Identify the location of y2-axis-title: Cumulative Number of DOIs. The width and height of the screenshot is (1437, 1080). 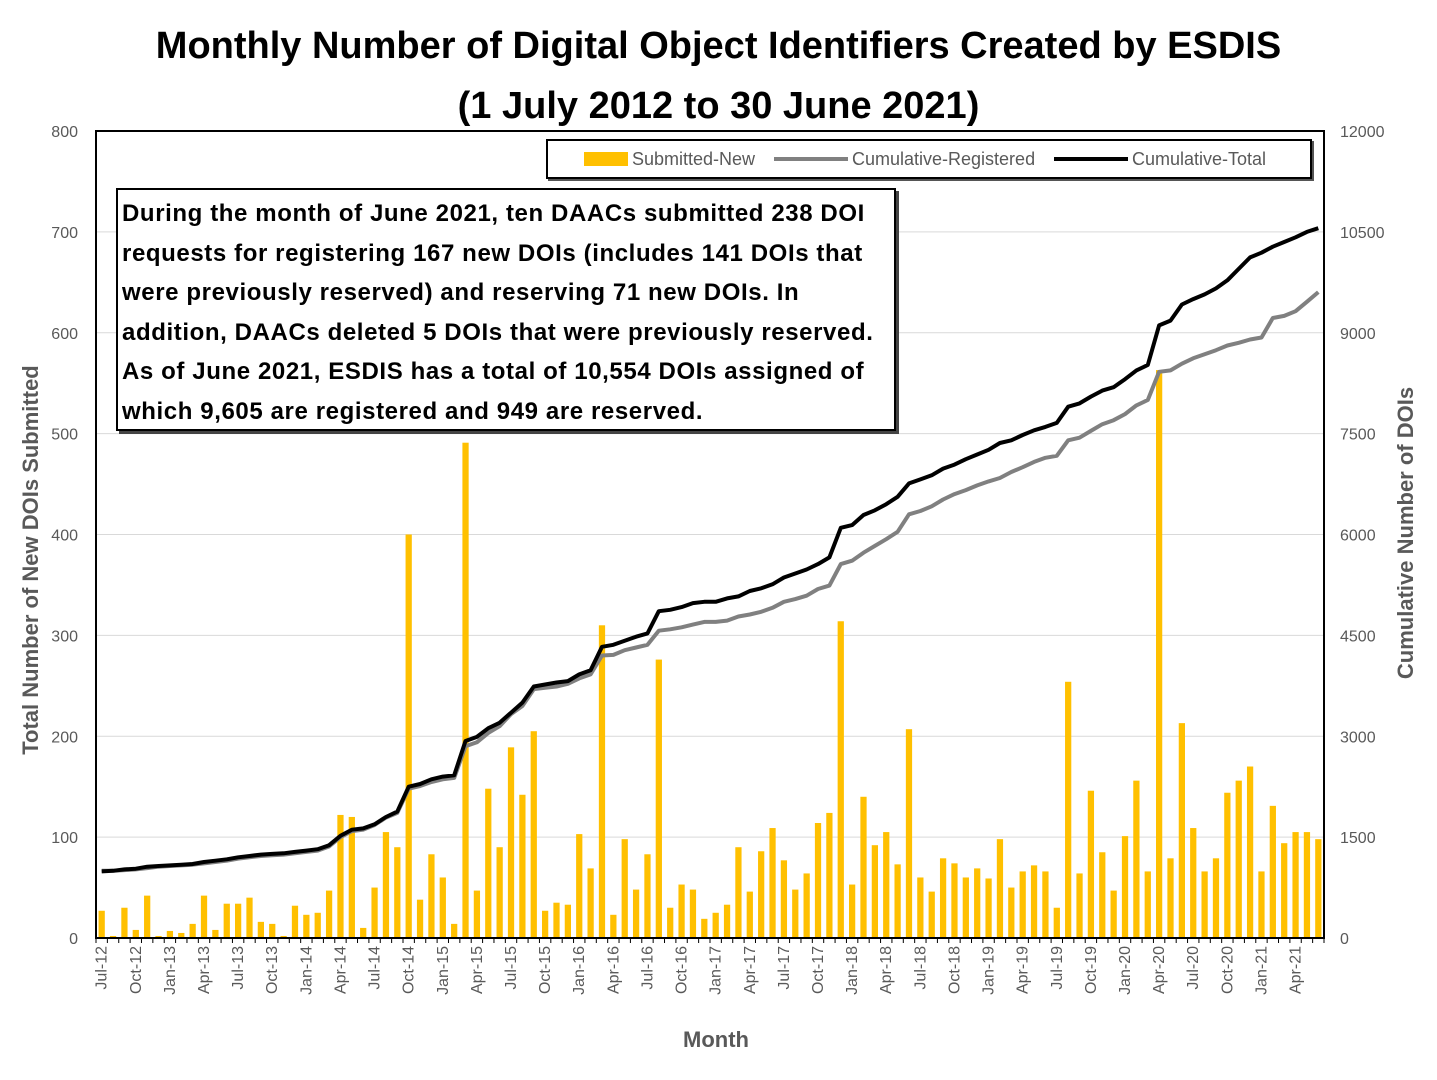
(1405, 533).